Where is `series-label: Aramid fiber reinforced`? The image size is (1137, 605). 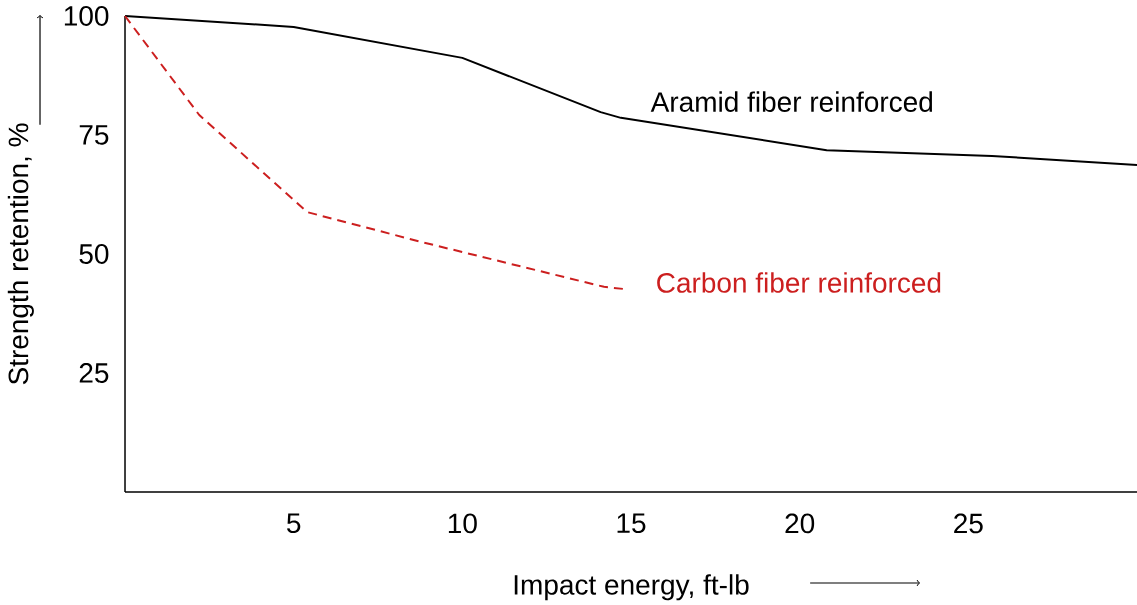 series-label: Aramid fiber reinforced is located at coordinates (791, 101).